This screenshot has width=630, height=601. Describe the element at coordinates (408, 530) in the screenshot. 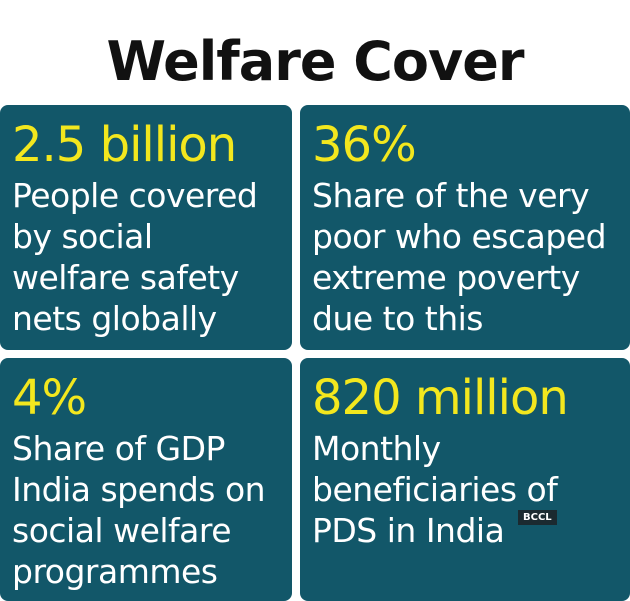

I see `stat-description: PDS in India` at that location.